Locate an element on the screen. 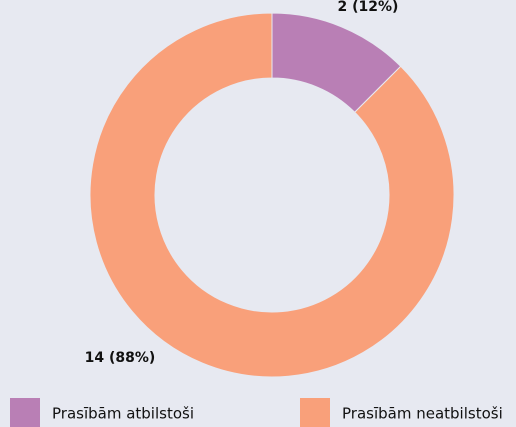  legend-label: Prasībām neatbilstoši is located at coordinates (422, 414).